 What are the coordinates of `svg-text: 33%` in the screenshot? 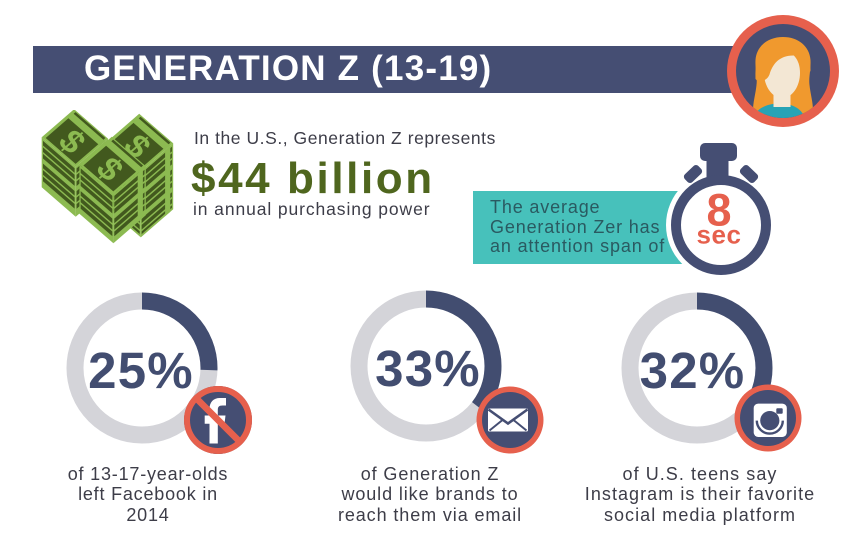 It's located at (428, 368).